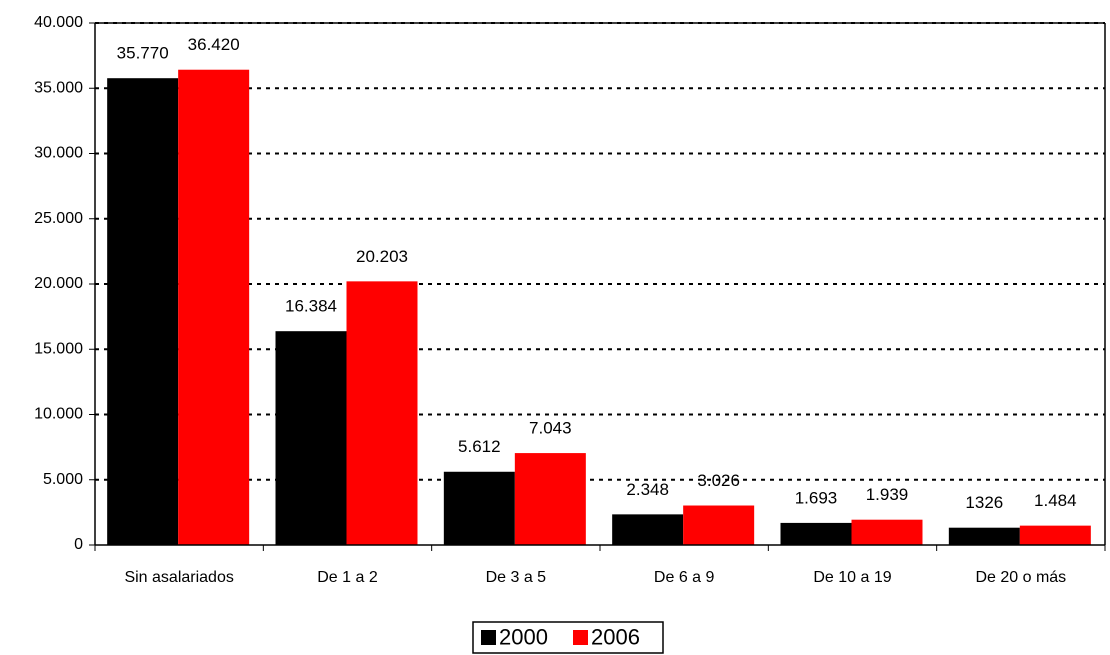 The width and height of the screenshot is (1110, 655). I want to click on data-label: 2.348, so click(647, 489).